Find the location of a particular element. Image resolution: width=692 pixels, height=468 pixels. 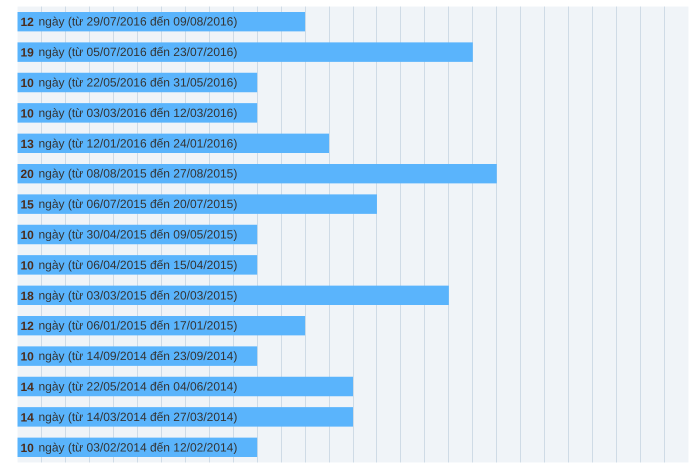

data-label: 13 ngày (từ 12/01/2016 đến 24/01/2016) is located at coordinates (129, 143).